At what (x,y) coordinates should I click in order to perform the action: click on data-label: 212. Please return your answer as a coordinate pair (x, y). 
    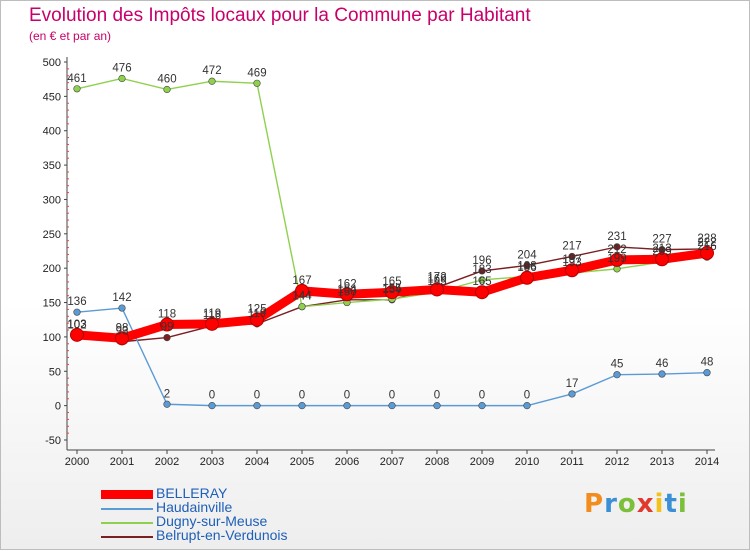
    Looking at the image, I should click on (616, 250).